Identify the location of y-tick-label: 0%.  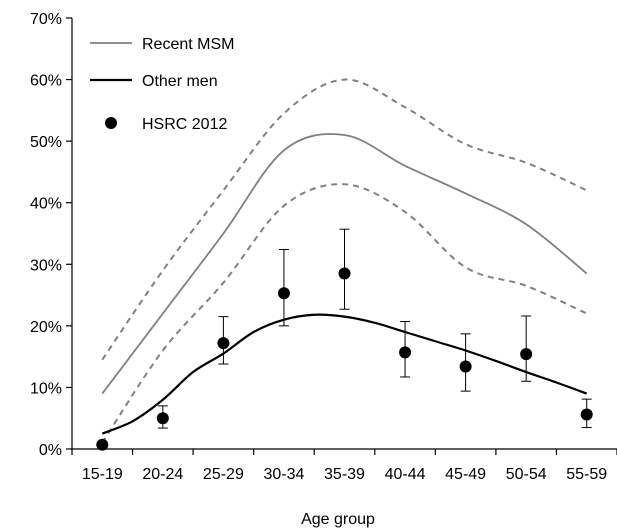
(50, 450).